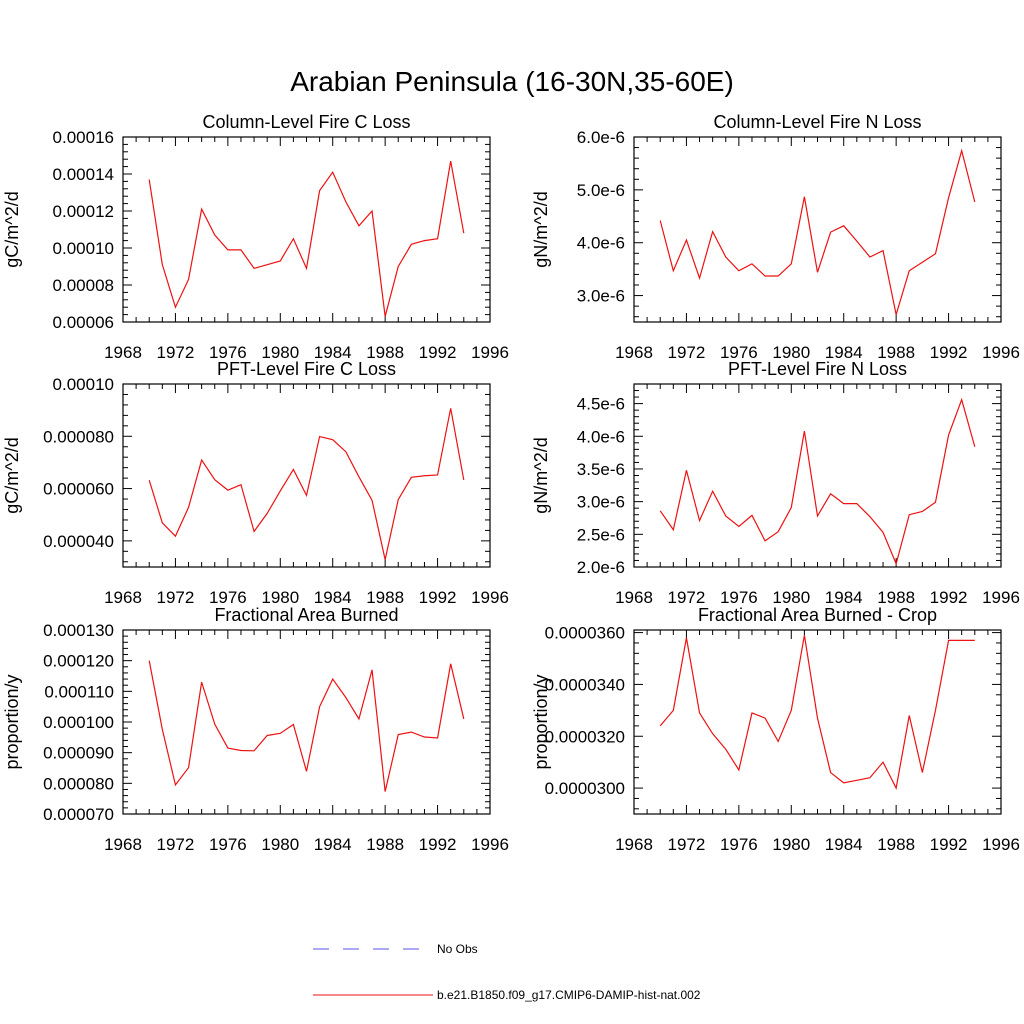 This screenshot has height=1024, width=1024. I want to click on y-tick-label: 4.5e-6, so click(601, 404).